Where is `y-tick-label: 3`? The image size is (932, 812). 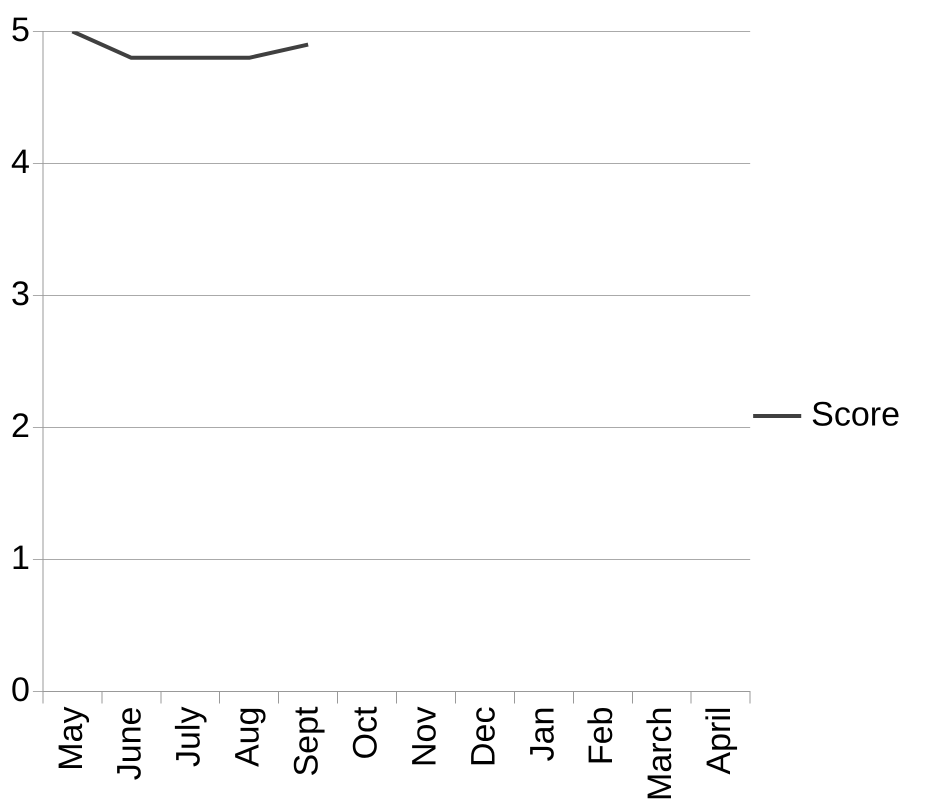 y-tick-label: 3 is located at coordinates (20, 293).